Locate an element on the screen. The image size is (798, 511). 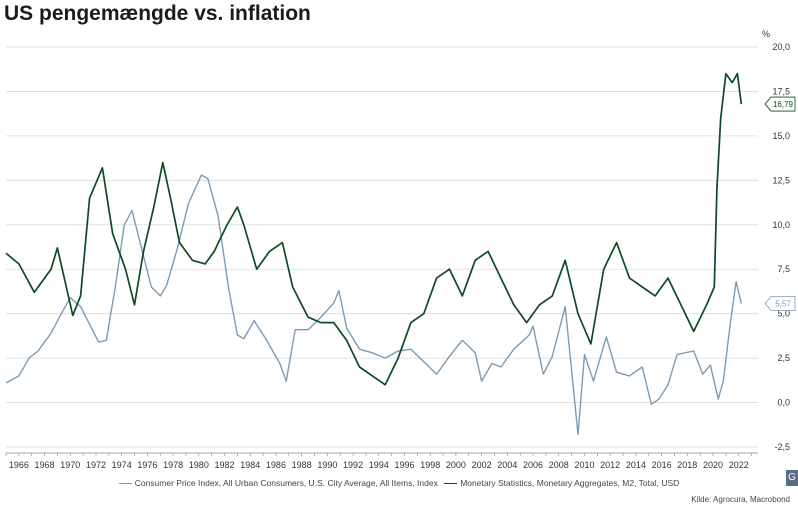
x-tick-label: 1988 is located at coordinates (302, 465).